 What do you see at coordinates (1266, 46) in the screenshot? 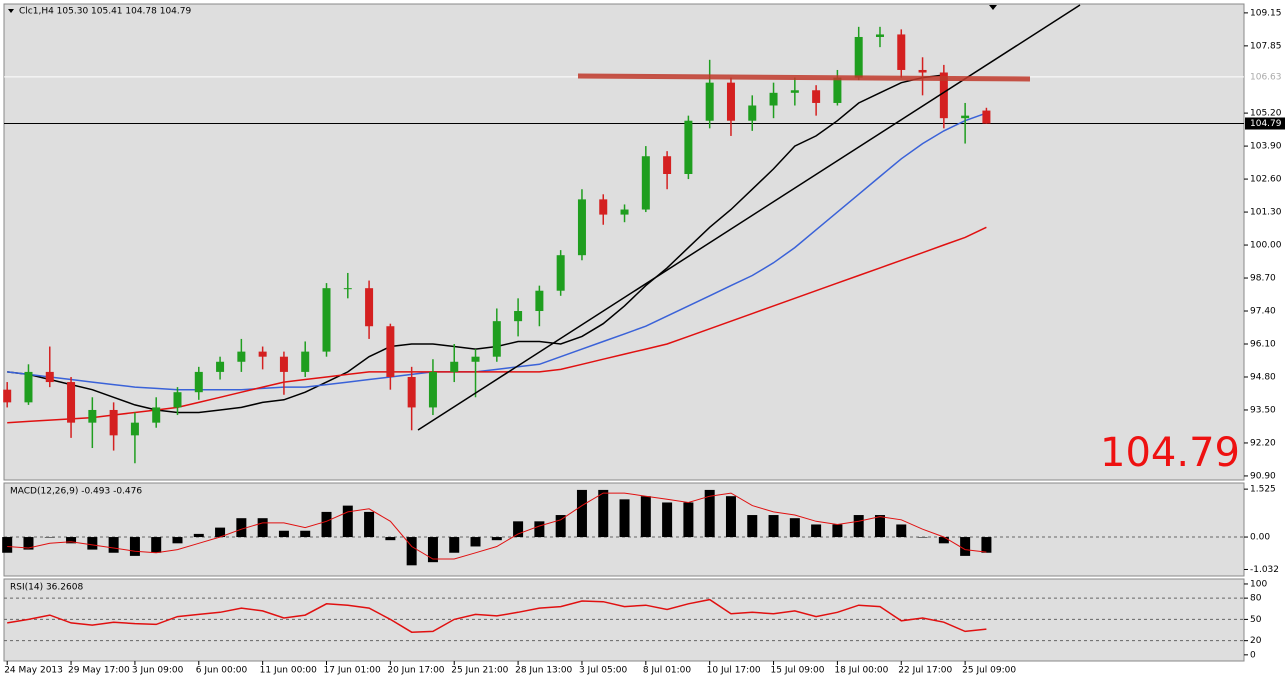
I see `y-tick-label: 107.85` at bounding box center [1266, 46].